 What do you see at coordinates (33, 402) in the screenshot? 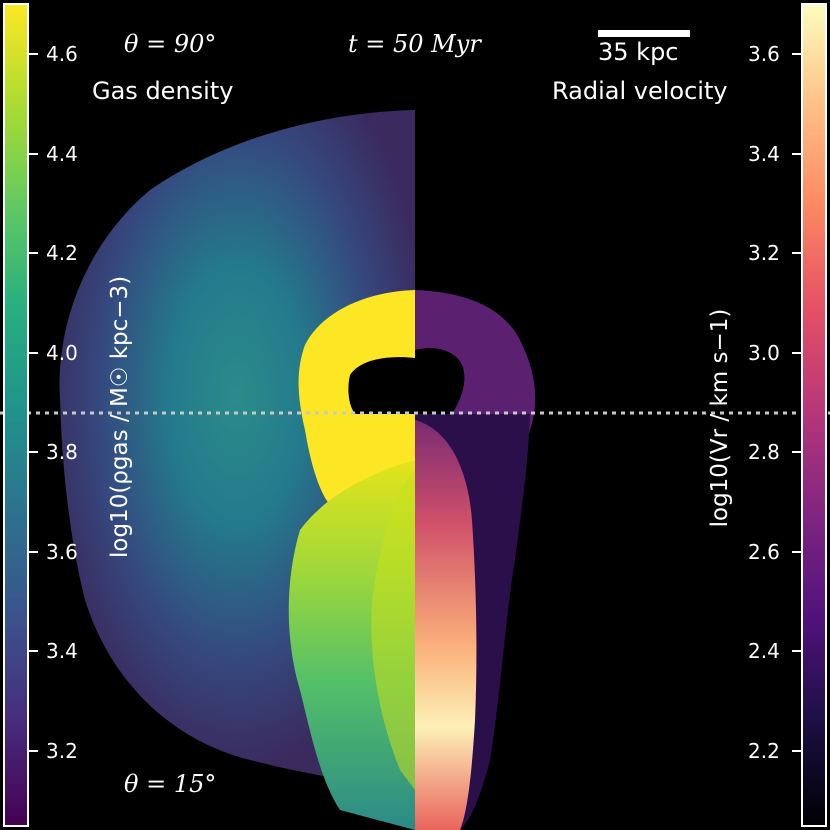
I see `density-colorbar-ticks` at bounding box center [33, 402].